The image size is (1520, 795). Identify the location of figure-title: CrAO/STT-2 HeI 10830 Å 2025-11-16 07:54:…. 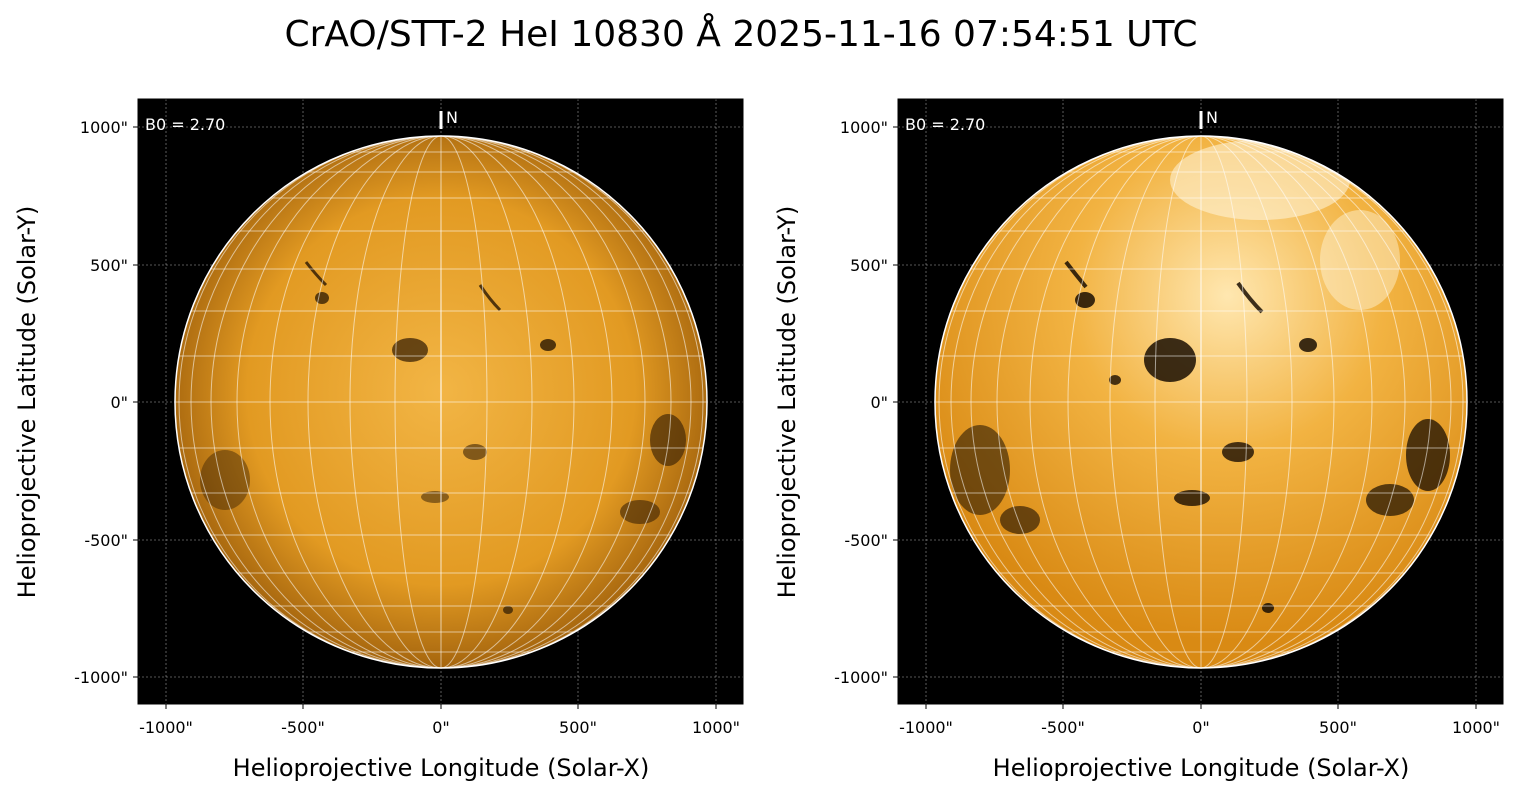
(741, 34).